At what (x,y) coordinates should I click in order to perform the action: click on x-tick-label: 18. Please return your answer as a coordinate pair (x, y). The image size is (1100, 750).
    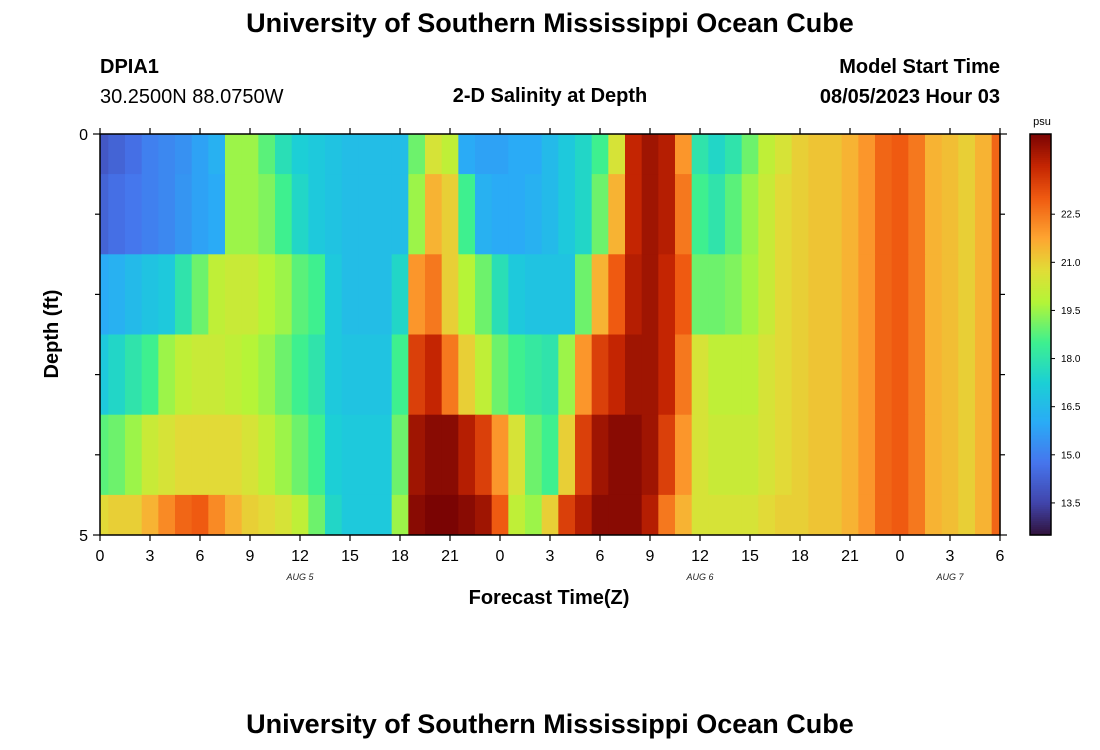
    Looking at the image, I should click on (800, 556).